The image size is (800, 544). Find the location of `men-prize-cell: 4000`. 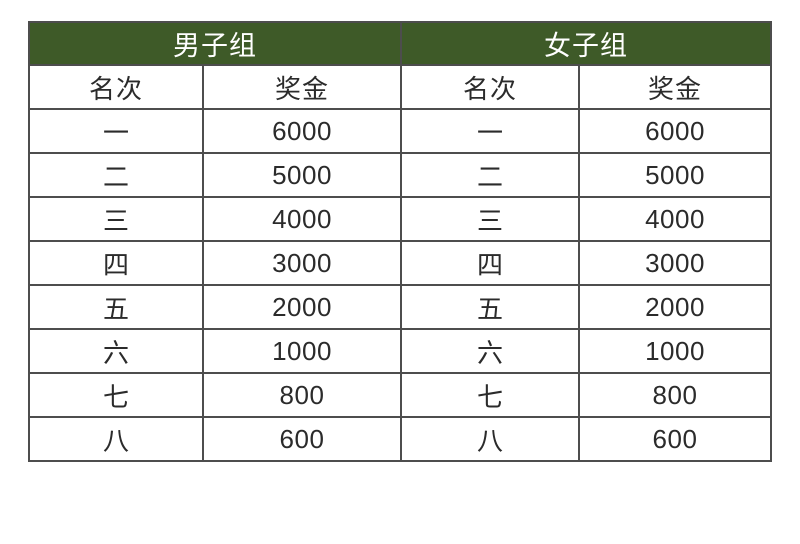

men-prize-cell: 4000 is located at coordinates (302, 219).